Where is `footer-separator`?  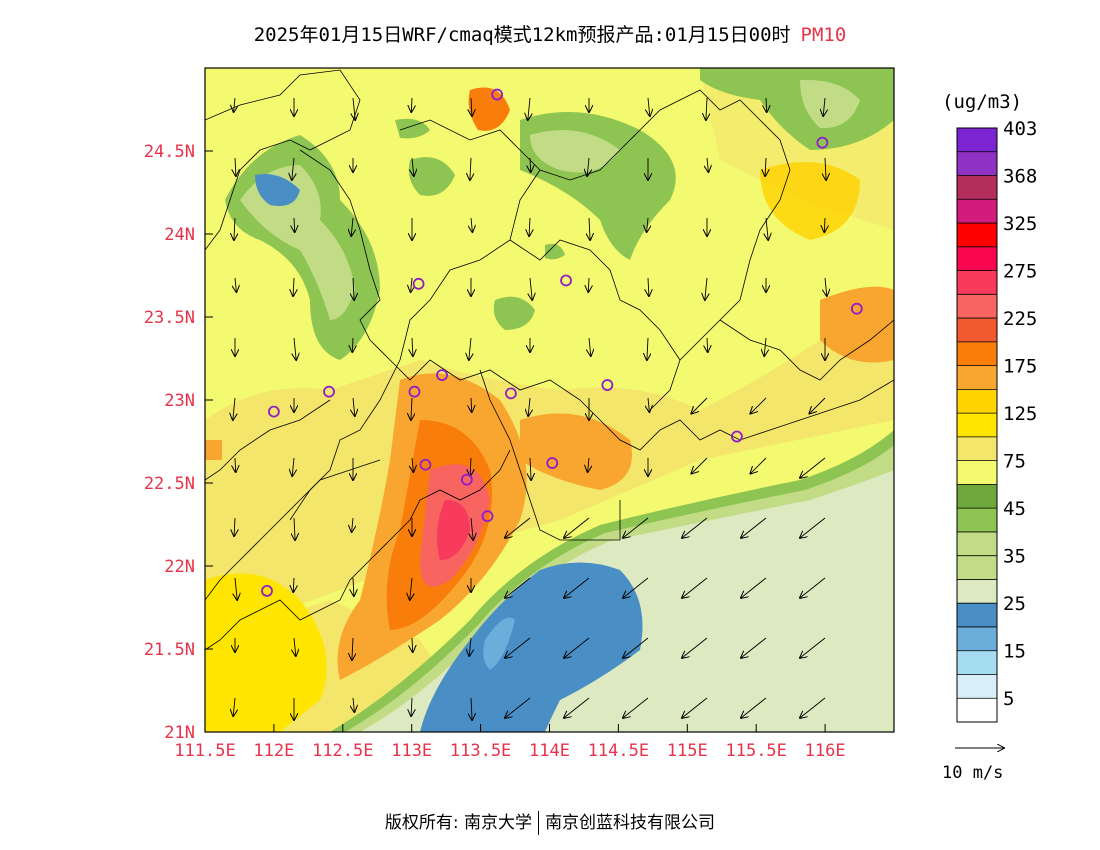
footer-separator is located at coordinates (539, 823).